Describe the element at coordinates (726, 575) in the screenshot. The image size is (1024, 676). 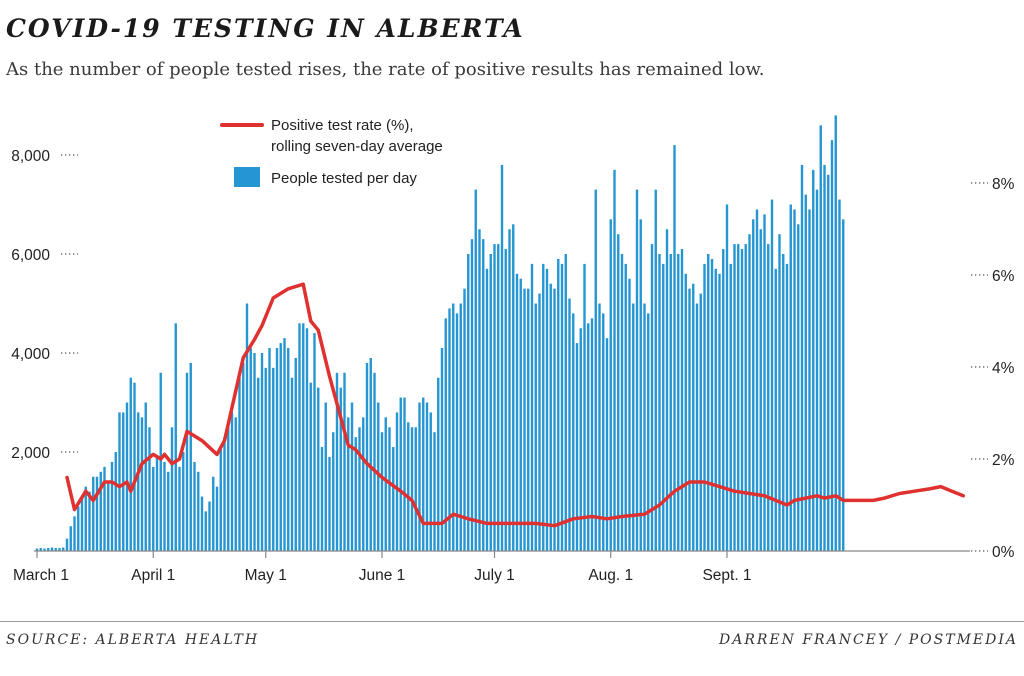
I see `x-tick-label: Sept. 1` at that location.